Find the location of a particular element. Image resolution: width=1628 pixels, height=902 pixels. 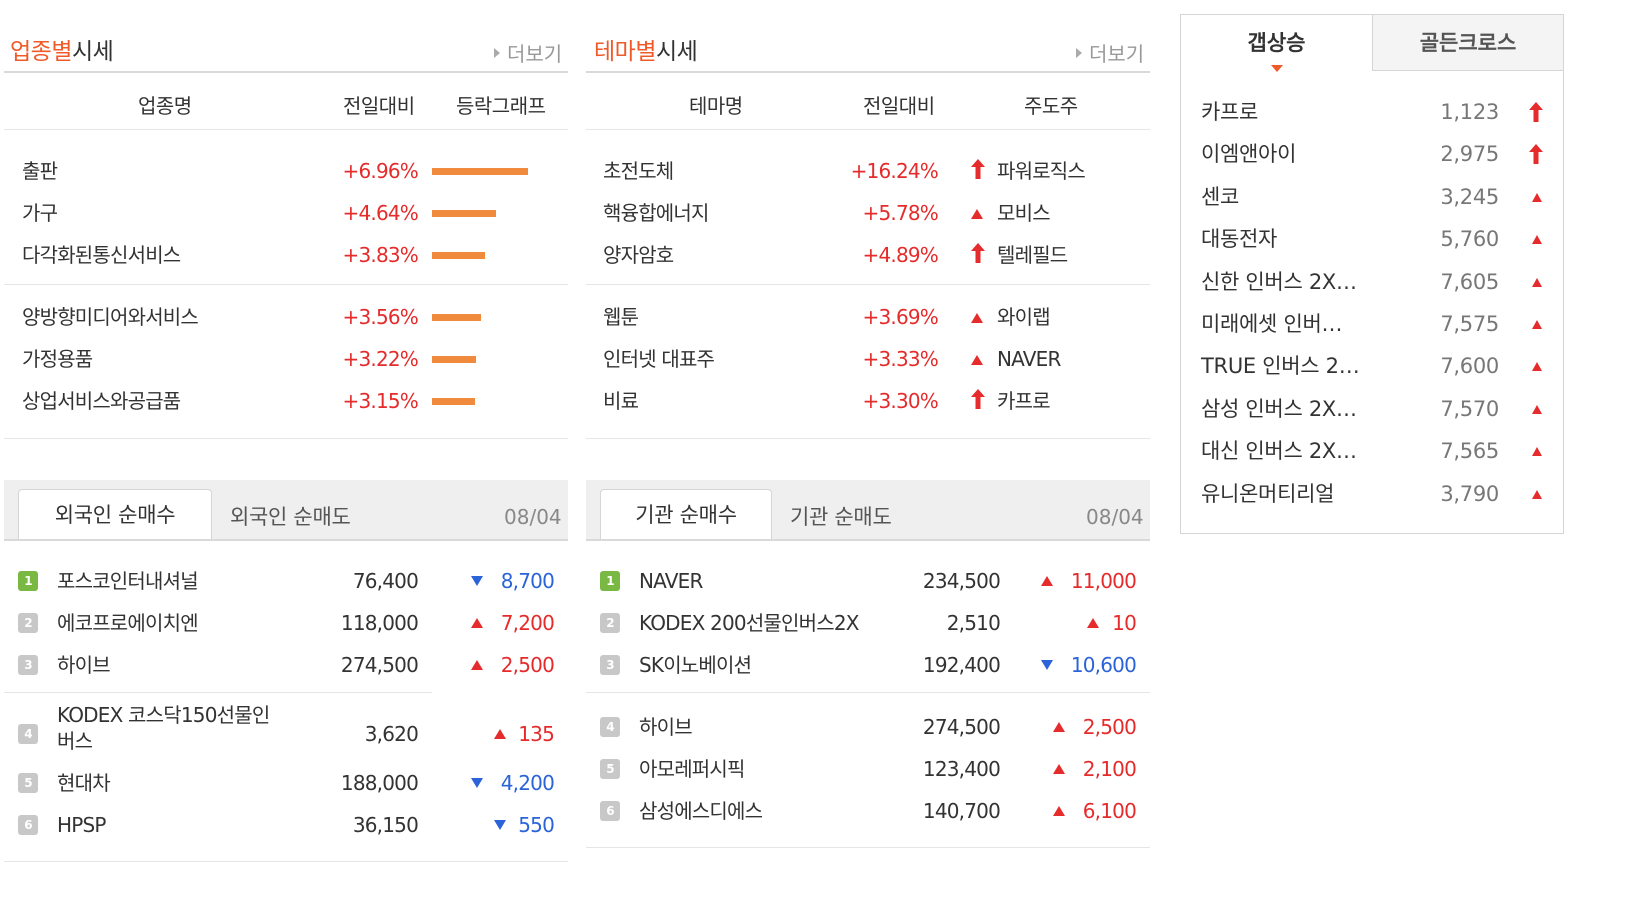

stock-name: 삼성에스디에스 is located at coordinates (701, 811).